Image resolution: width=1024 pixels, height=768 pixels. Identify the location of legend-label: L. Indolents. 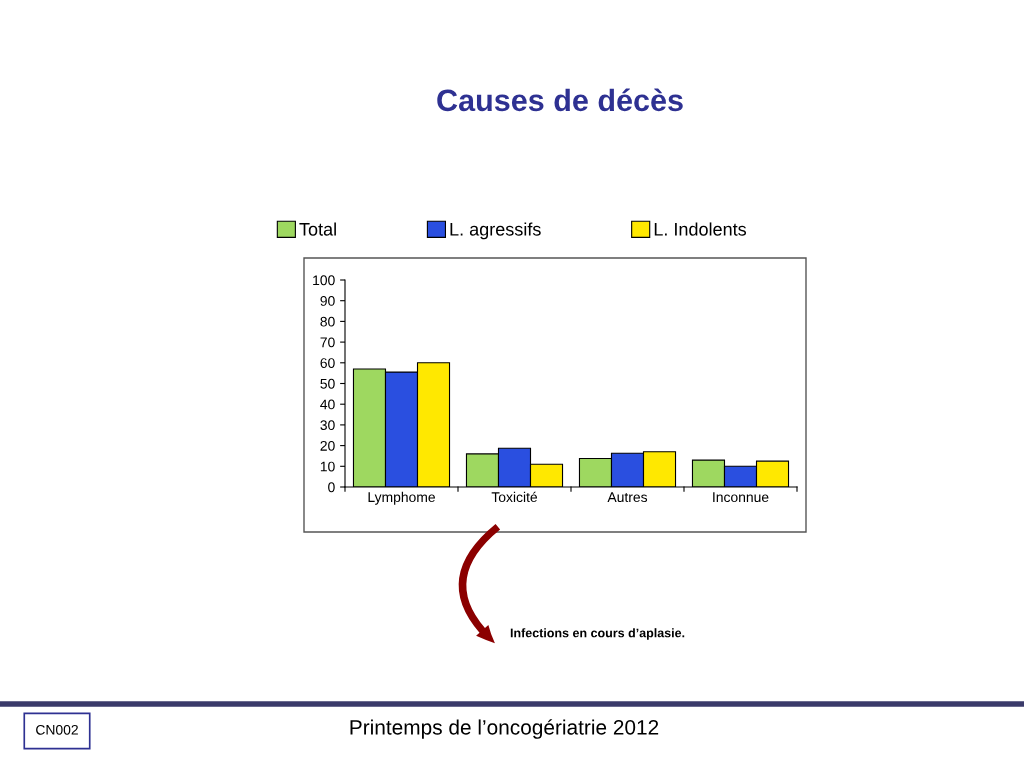
(700, 229).